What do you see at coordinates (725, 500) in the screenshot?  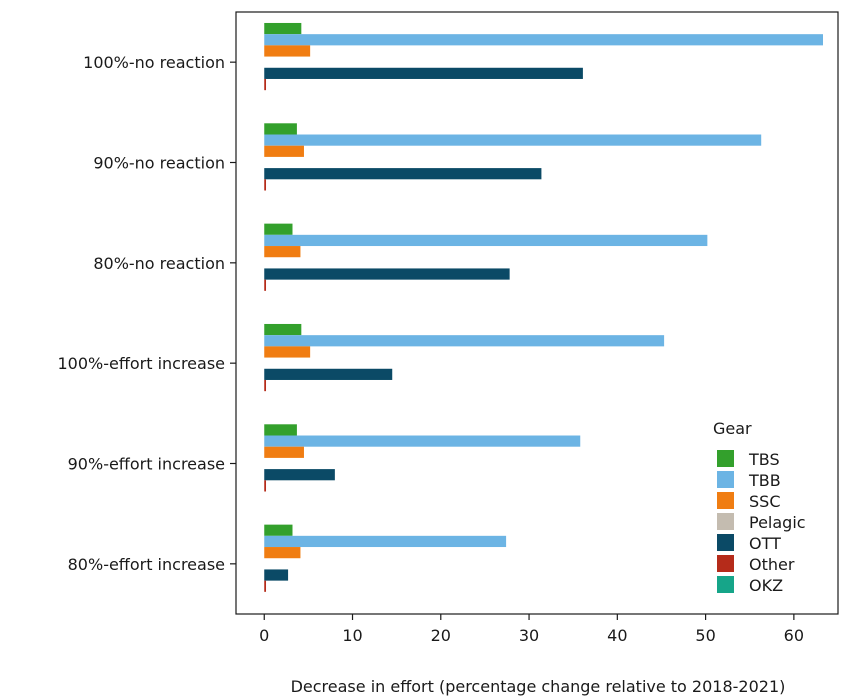 I see `legend-swatch-ssc` at bounding box center [725, 500].